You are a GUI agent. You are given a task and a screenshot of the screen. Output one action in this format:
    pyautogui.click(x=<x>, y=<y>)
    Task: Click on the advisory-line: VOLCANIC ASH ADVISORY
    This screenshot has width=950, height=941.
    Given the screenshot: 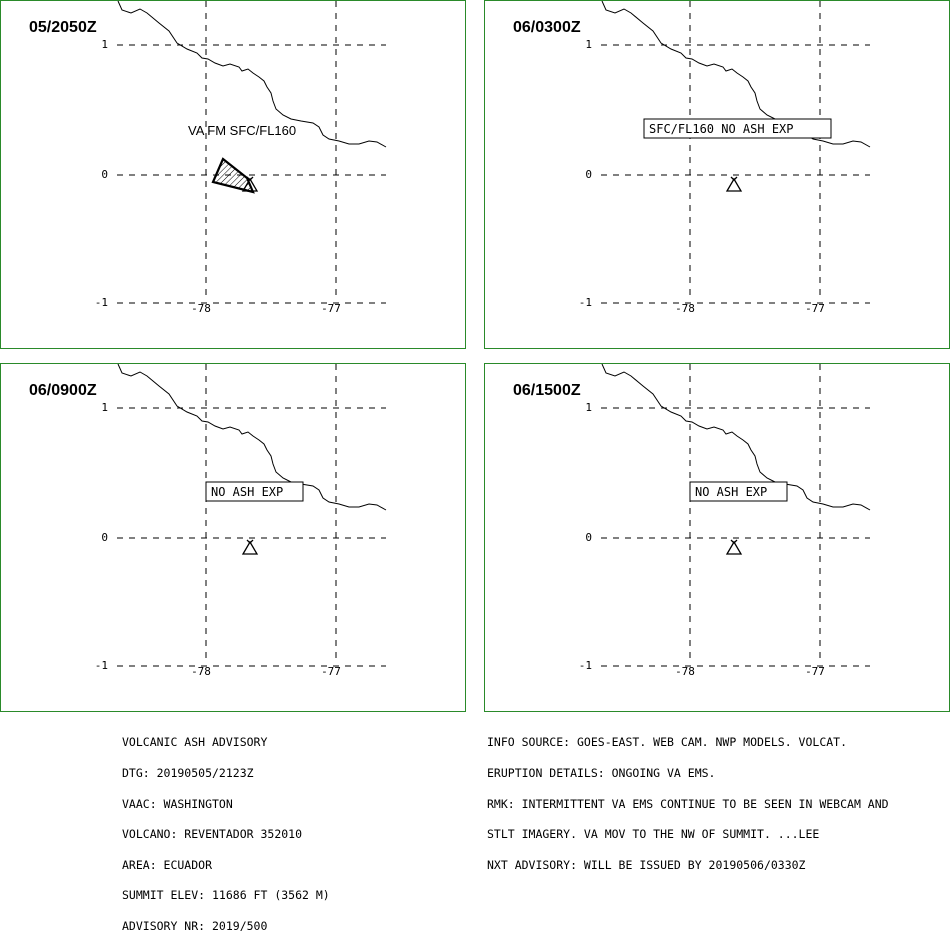 What is the action you would take?
    pyautogui.click(x=195, y=742)
    